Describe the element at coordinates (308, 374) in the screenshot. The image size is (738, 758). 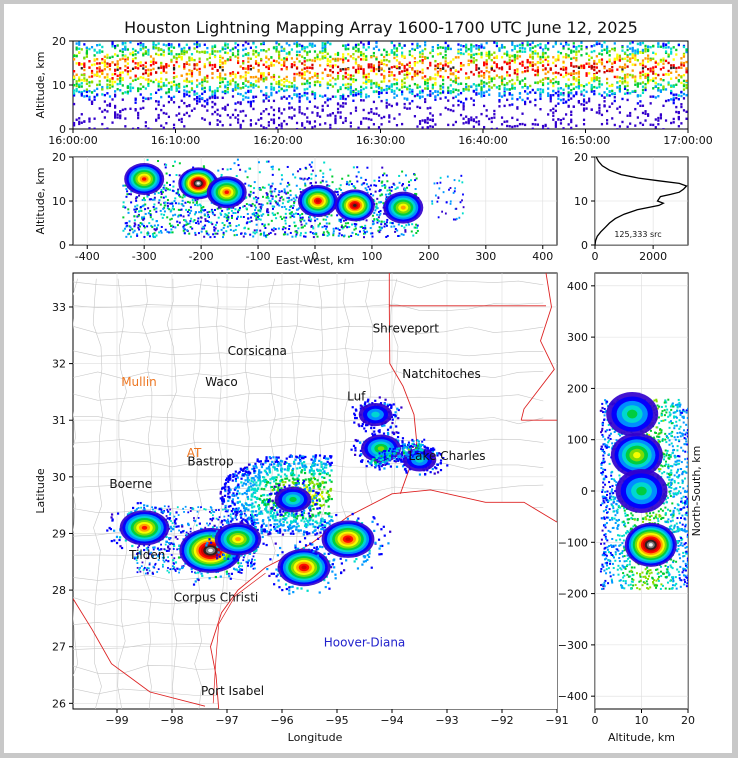
I see `county-border` at that location.